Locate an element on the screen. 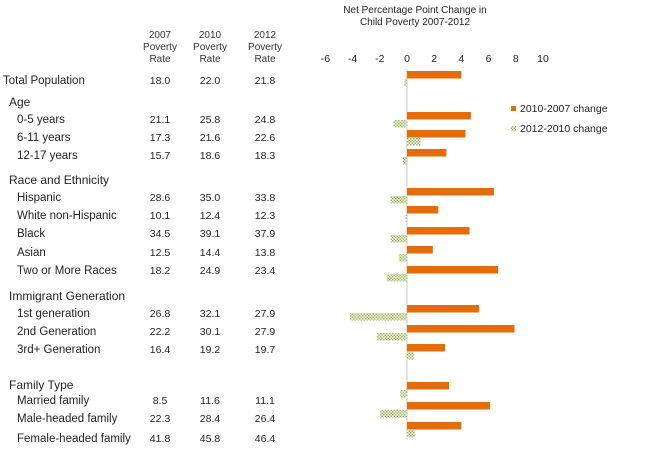  x-tick-label: 10 is located at coordinates (543, 59).